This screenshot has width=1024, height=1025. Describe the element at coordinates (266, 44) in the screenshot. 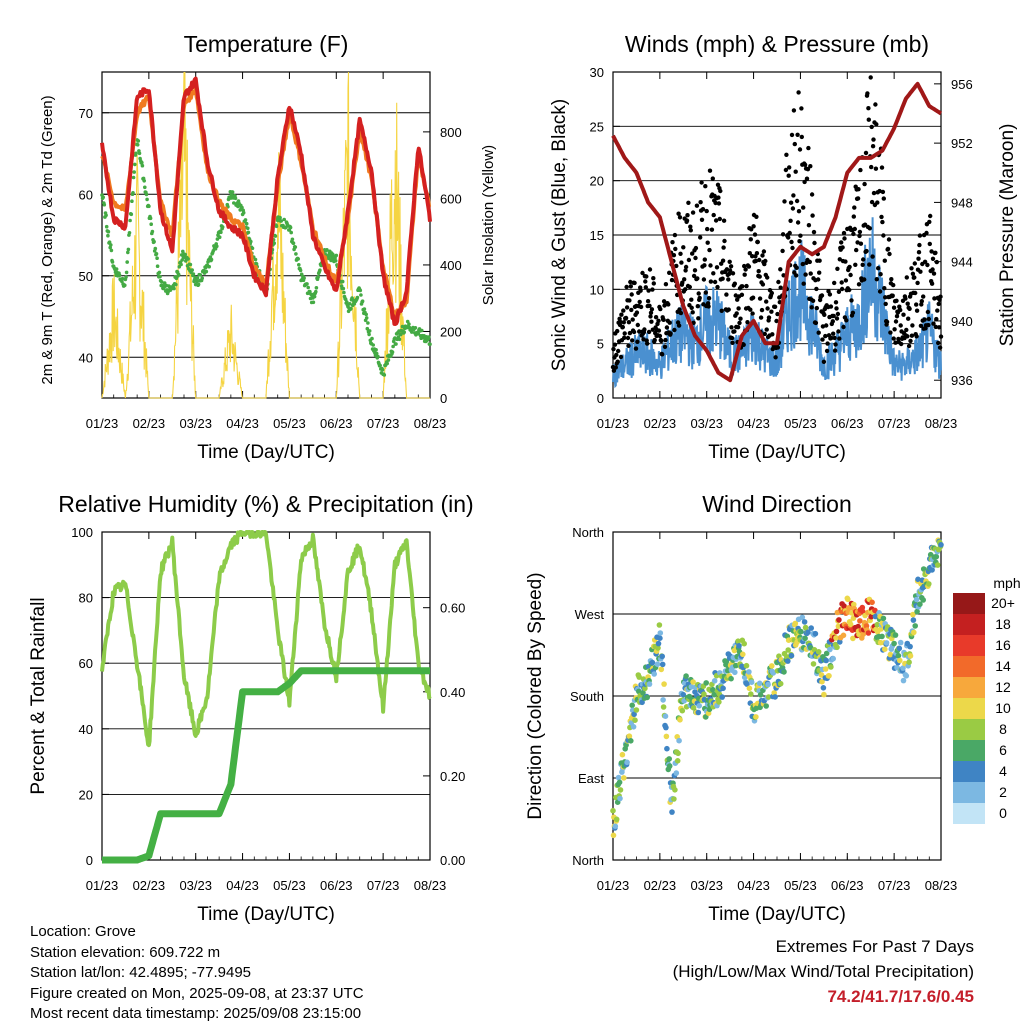

I see `chart-title: Temperature (F)` at that location.